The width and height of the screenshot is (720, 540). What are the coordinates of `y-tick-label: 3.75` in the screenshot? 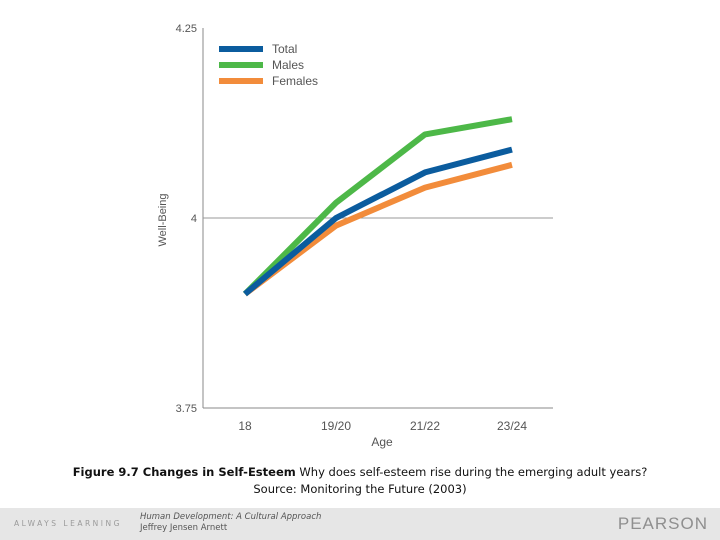 It's located at (186, 409).